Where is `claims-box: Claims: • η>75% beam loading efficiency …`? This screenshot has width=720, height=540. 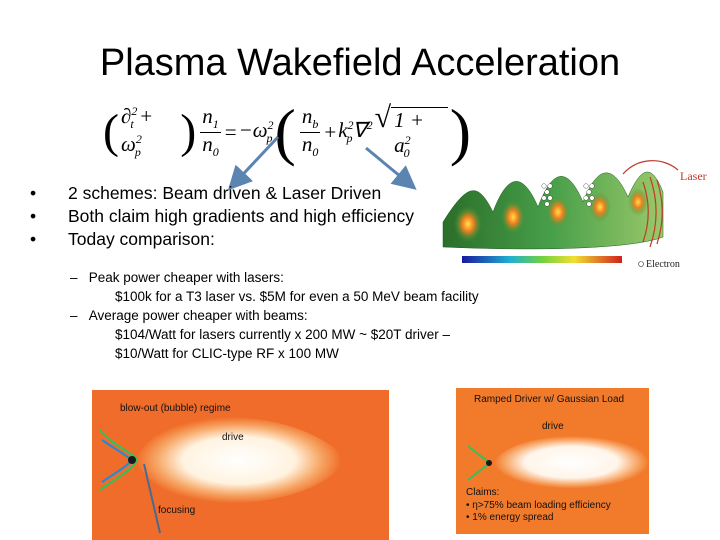 claims-box: Claims: • η>75% beam loading efficiency … is located at coordinates (538, 506).